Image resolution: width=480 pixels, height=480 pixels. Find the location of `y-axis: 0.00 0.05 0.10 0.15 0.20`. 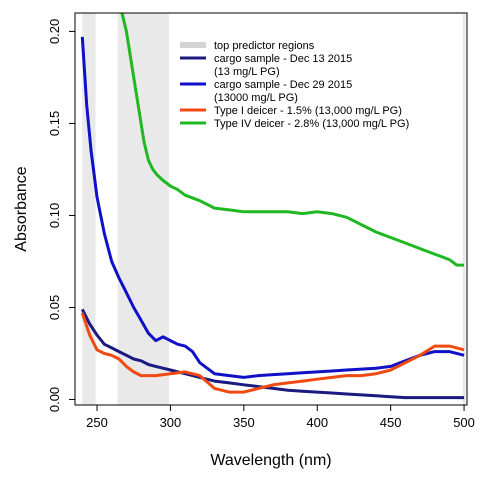

y-axis: 0.00 0.05 0.10 0.15 0.20 is located at coordinates (61, 215).